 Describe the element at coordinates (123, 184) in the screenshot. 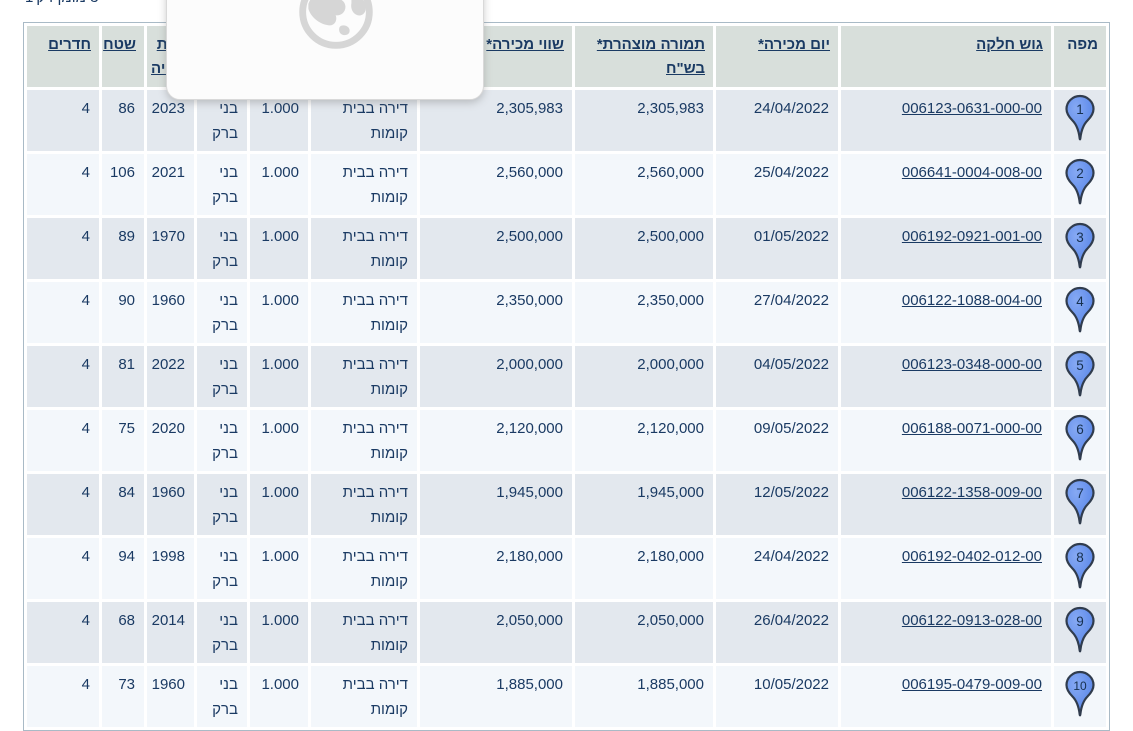

I see `cell-area: 106` at that location.